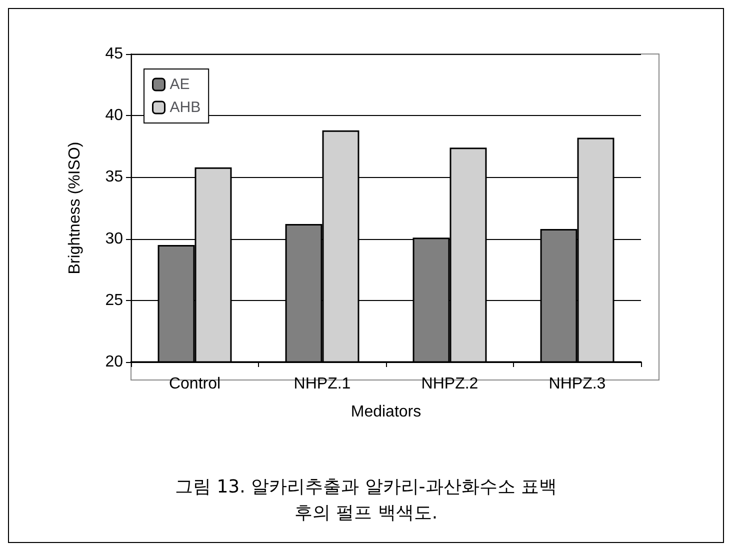 The height and width of the screenshot is (551, 732). What do you see at coordinates (114, 362) in the screenshot?
I see `y-tick-label: 20` at bounding box center [114, 362].